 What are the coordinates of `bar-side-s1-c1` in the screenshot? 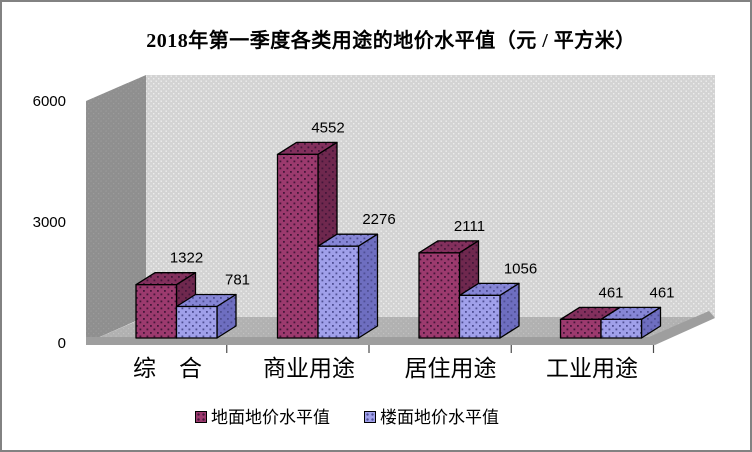 It's located at (368, 286).